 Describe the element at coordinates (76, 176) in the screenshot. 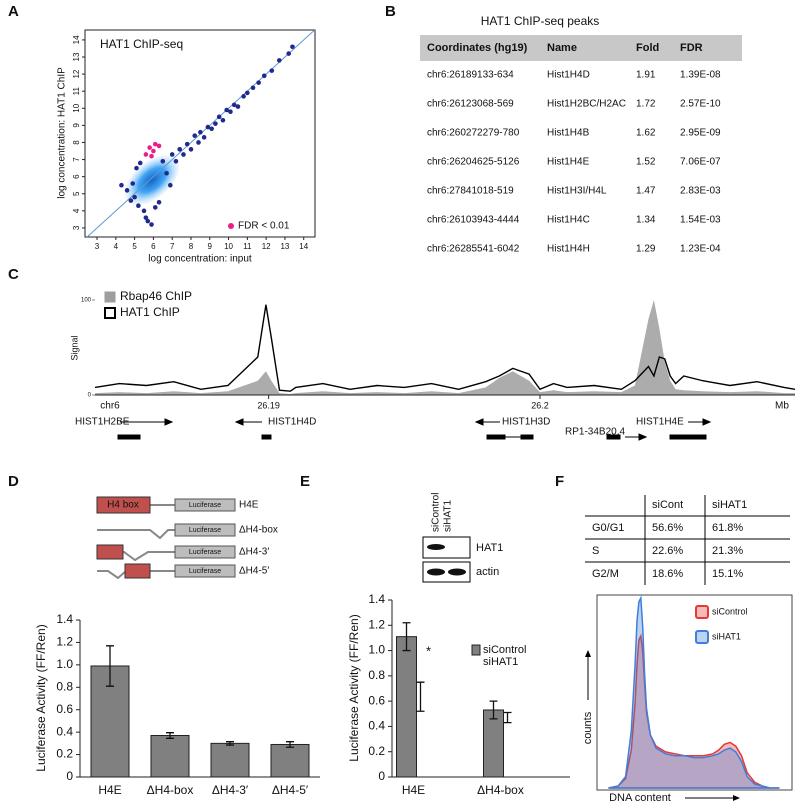

I see `y-tick-label: 6` at that location.